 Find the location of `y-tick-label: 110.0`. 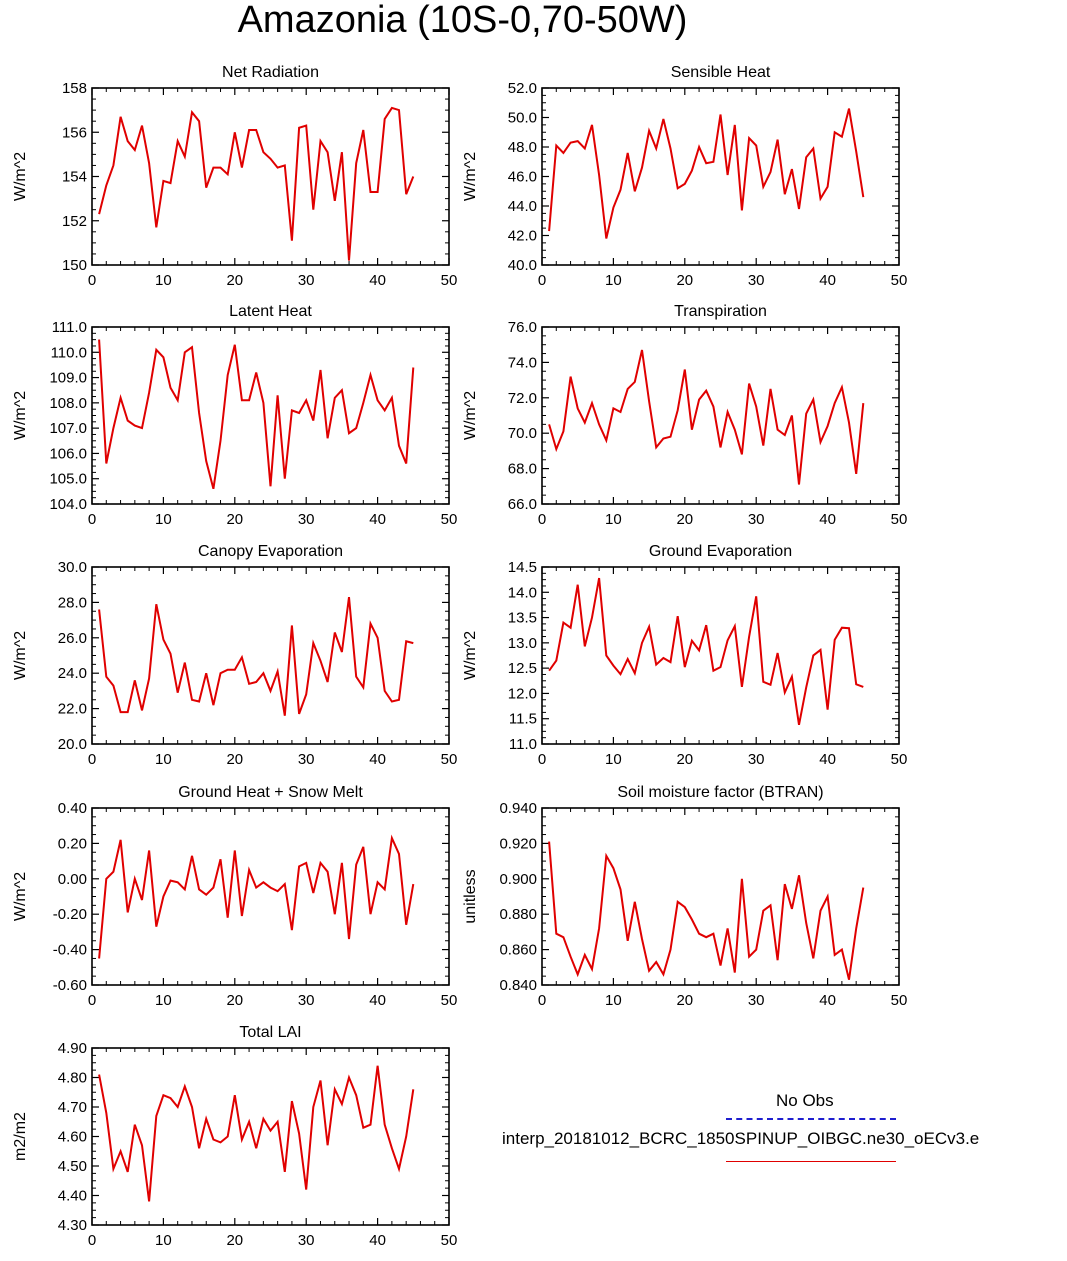

y-tick-label: 110.0 is located at coordinates (69, 352).